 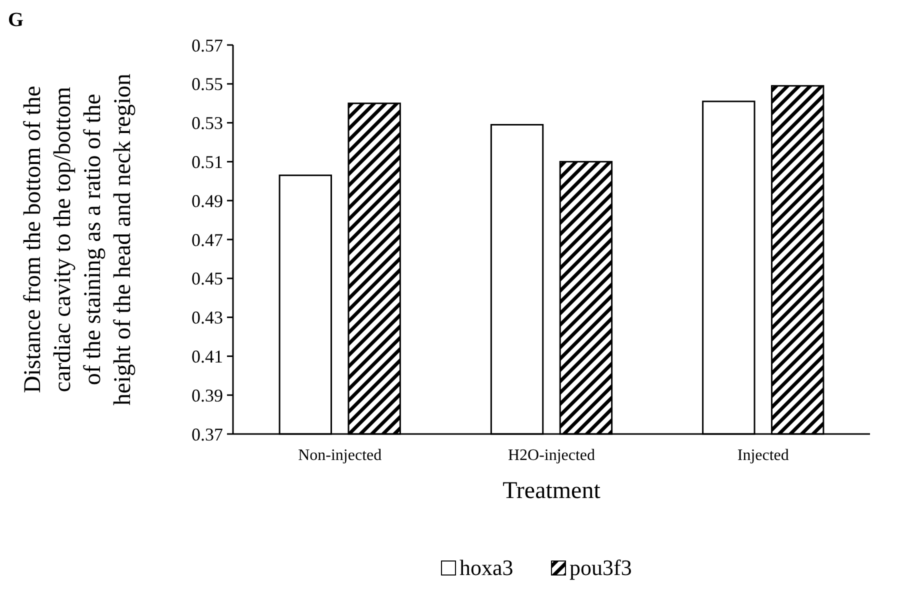 What do you see at coordinates (551, 491) in the screenshot?
I see `x-axis-title: Treatment` at bounding box center [551, 491].